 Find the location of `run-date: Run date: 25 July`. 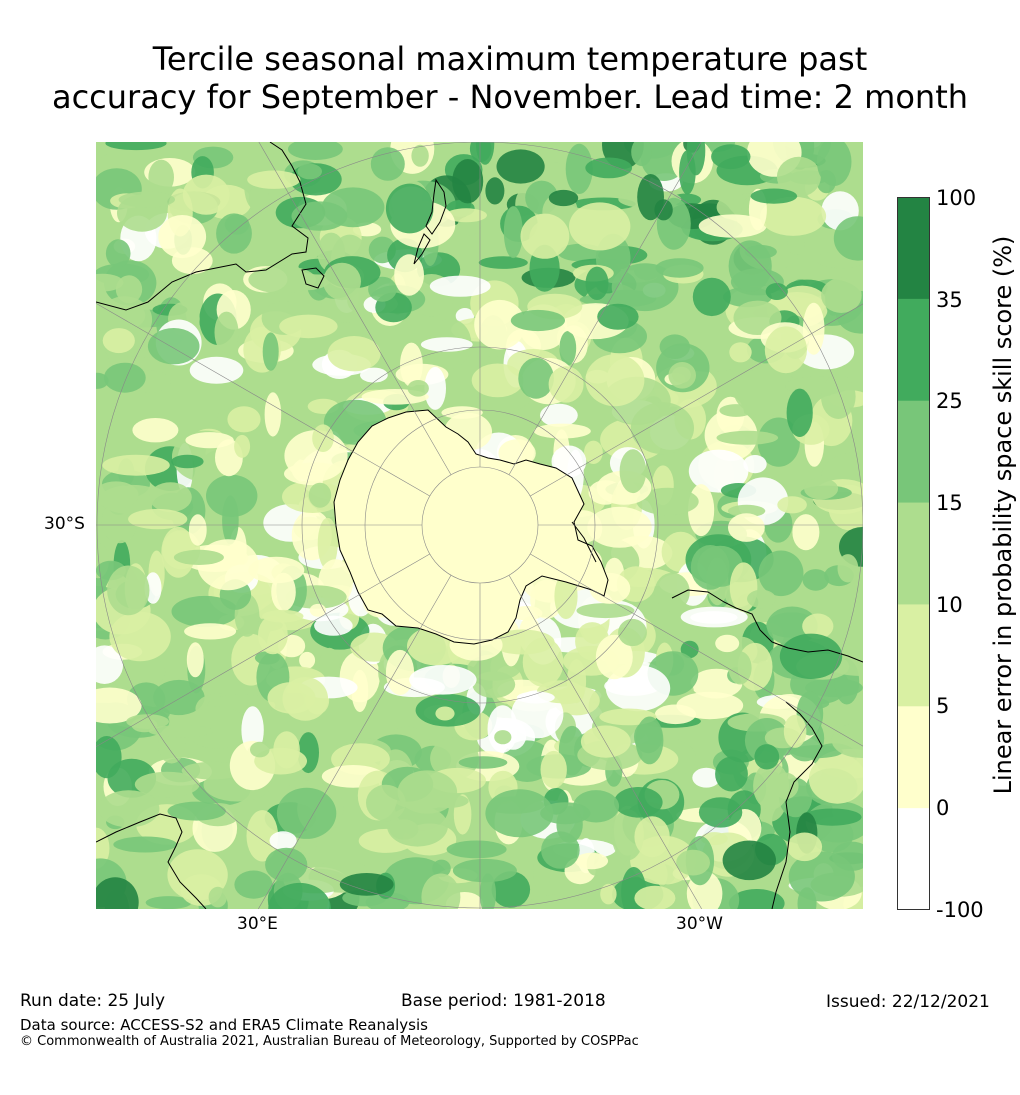

run-date: Run date: 25 July is located at coordinates (93, 1001).